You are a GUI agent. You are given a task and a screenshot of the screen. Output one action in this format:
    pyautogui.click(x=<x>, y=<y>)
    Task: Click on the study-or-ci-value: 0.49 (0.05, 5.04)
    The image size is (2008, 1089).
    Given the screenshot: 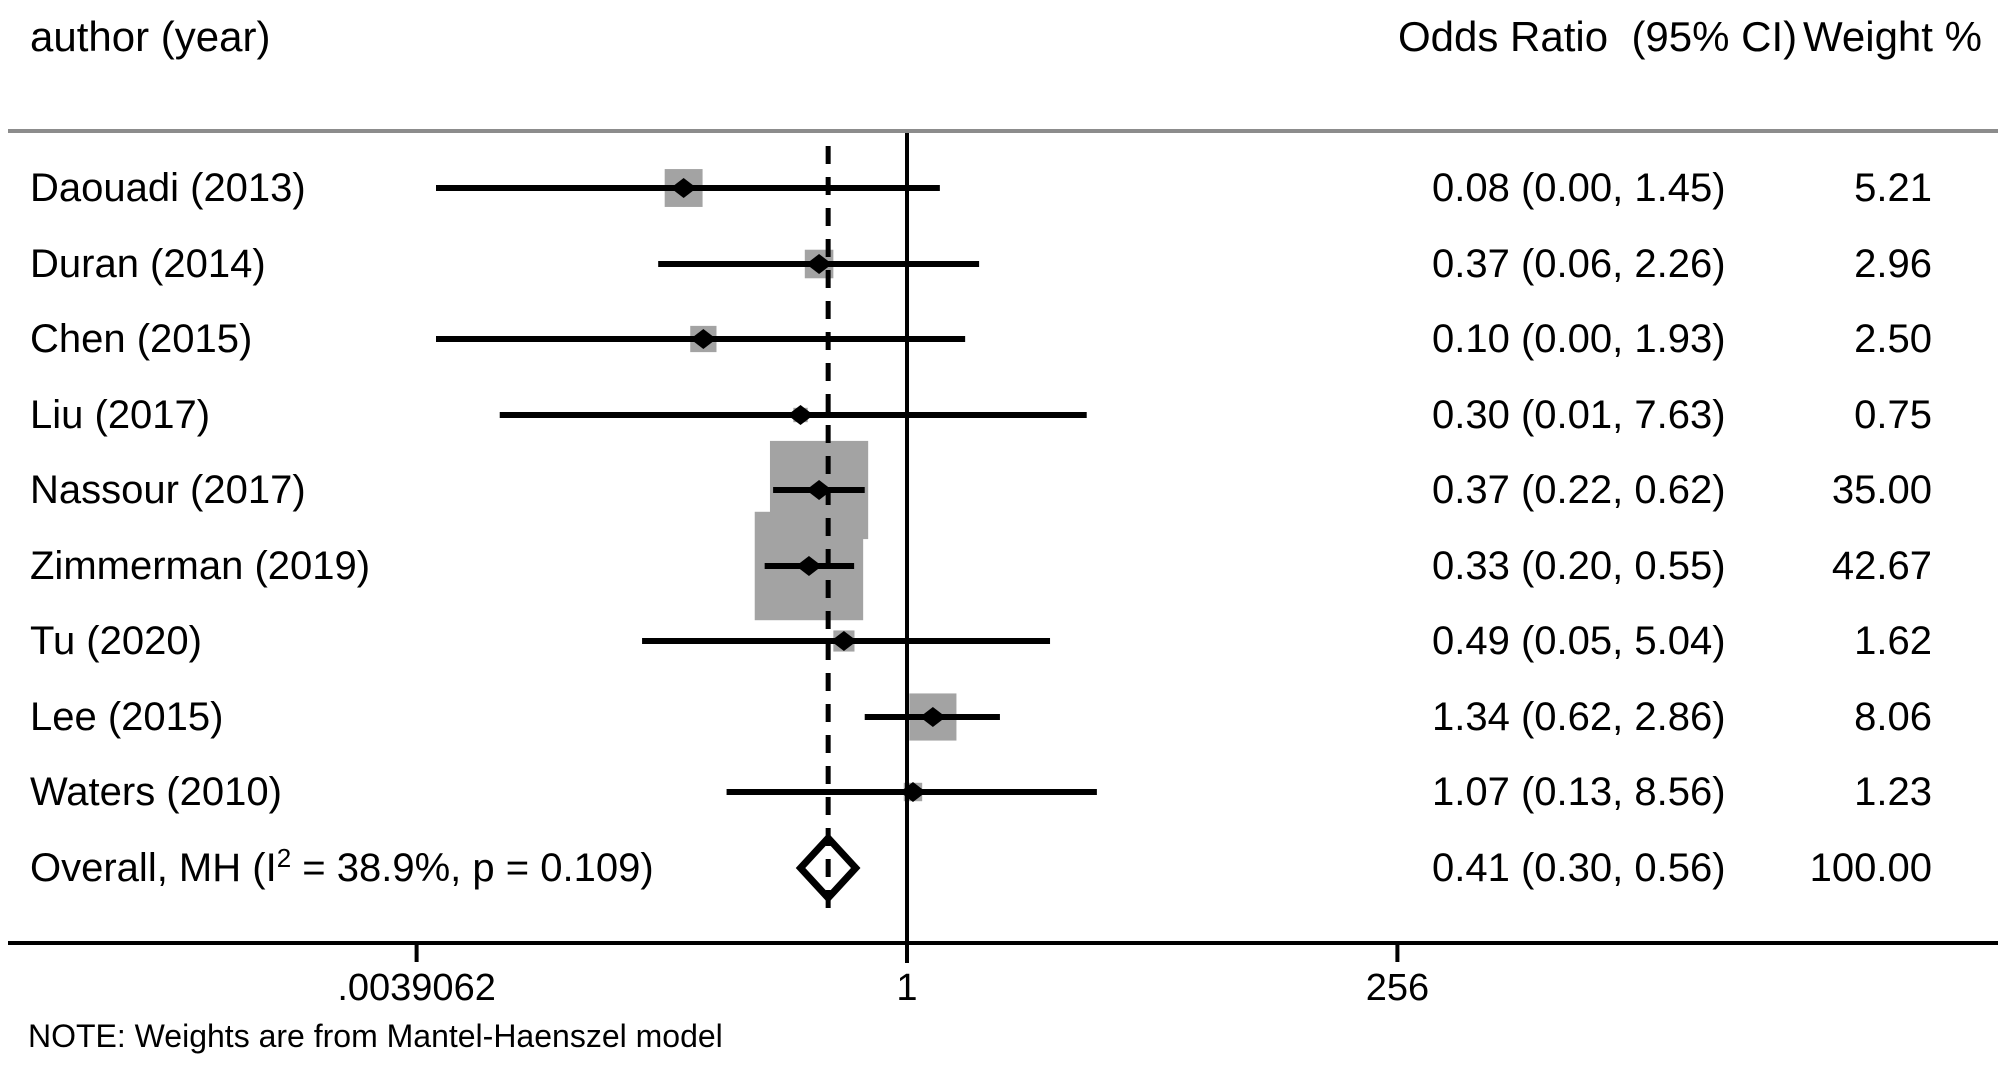 What is the action you would take?
    pyautogui.click(x=1579, y=641)
    